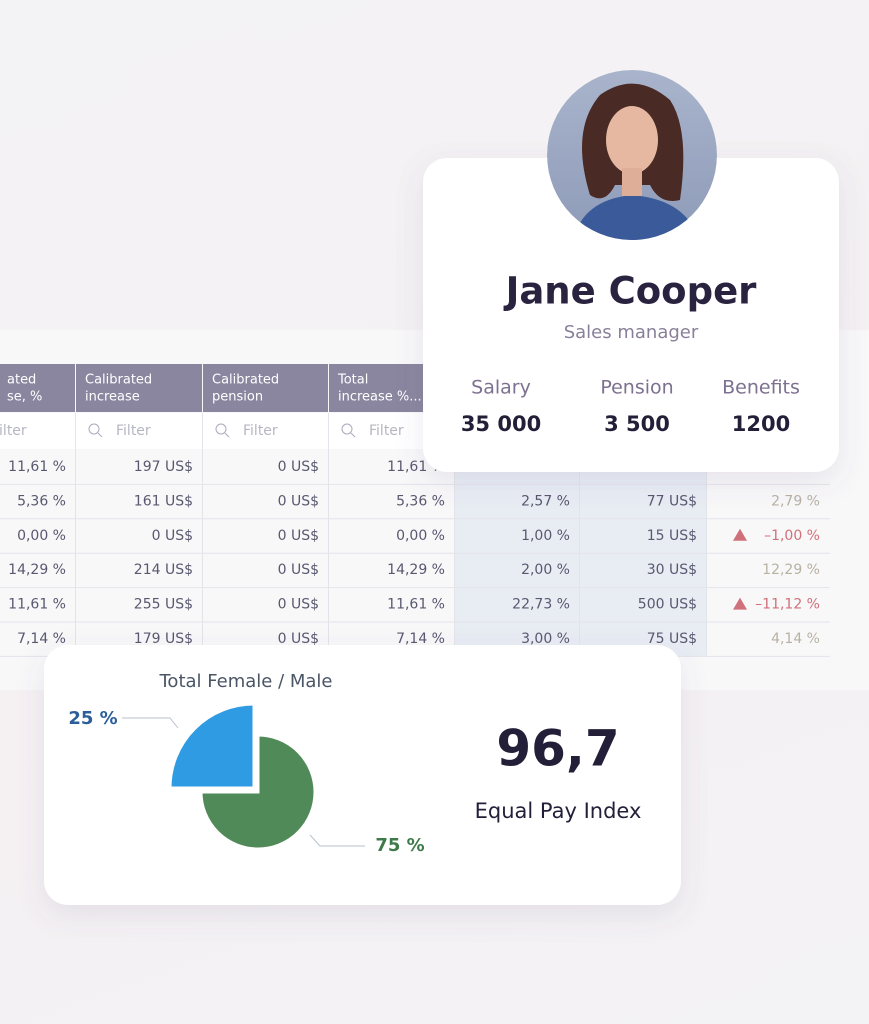 The image size is (869, 1024). I want to click on header-text: Total, so click(352, 380).